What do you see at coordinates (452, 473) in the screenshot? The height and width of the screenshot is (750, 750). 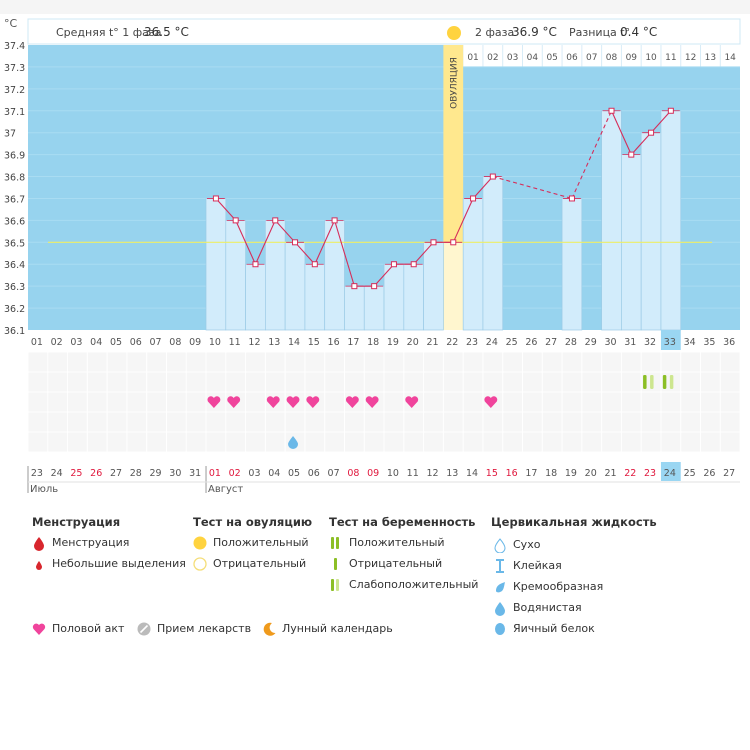 I see `date-label: 13` at bounding box center [452, 473].